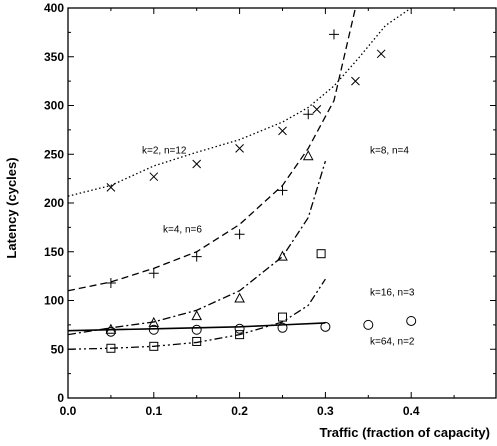 This screenshot has height=446, width=497. Describe the element at coordinates (325, 411) in the screenshot. I see `x-tick-label: 0.3` at that location.